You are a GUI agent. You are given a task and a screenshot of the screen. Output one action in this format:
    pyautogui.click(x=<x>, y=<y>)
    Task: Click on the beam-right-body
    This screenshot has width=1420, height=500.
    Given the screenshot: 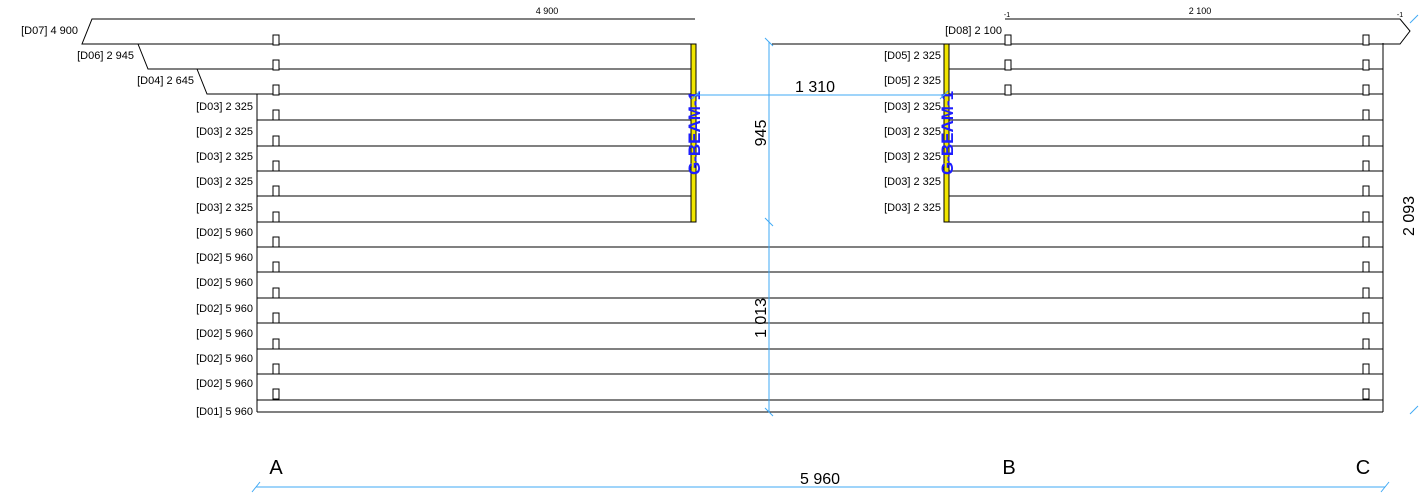 What is the action you would take?
    pyautogui.click(x=946, y=133)
    